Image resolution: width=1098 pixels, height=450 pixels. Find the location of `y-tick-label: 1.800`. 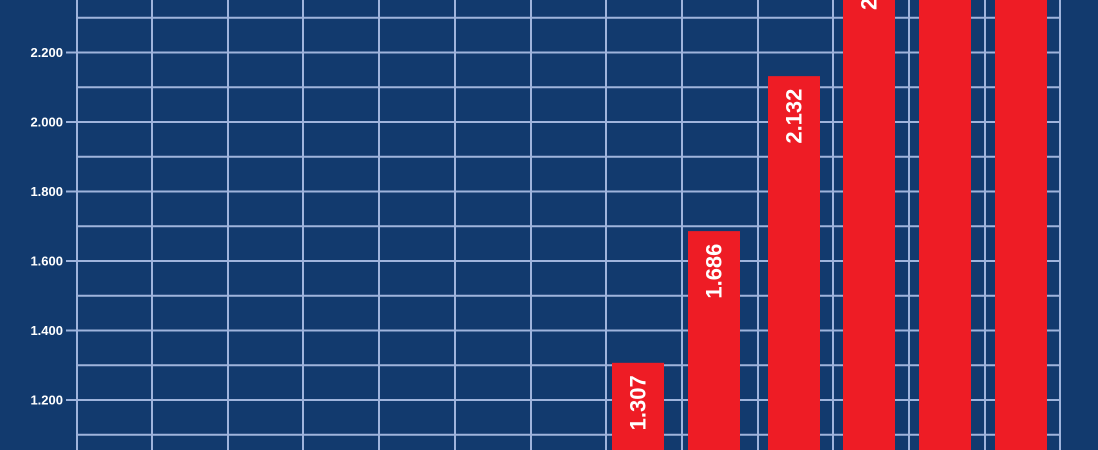

y-tick-label: 1.800 is located at coordinates (46, 191).